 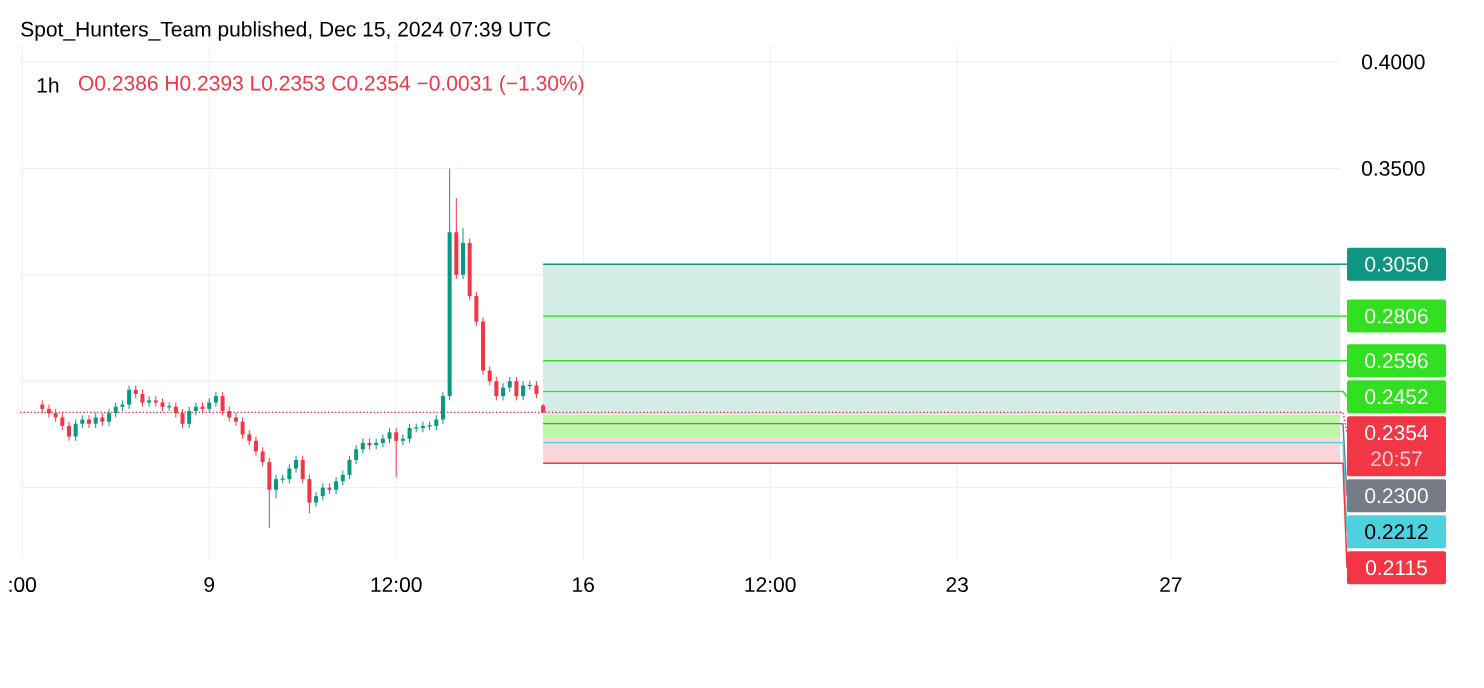 What do you see at coordinates (1396, 316) in the screenshot?
I see `ref-line-label: 0.2806` at bounding box center [1396, 316].